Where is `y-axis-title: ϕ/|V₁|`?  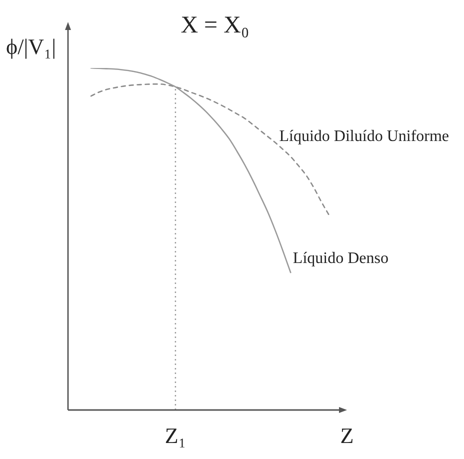 y-axis-title: ϕ/|V₁| is located at coordinates (31, 46).